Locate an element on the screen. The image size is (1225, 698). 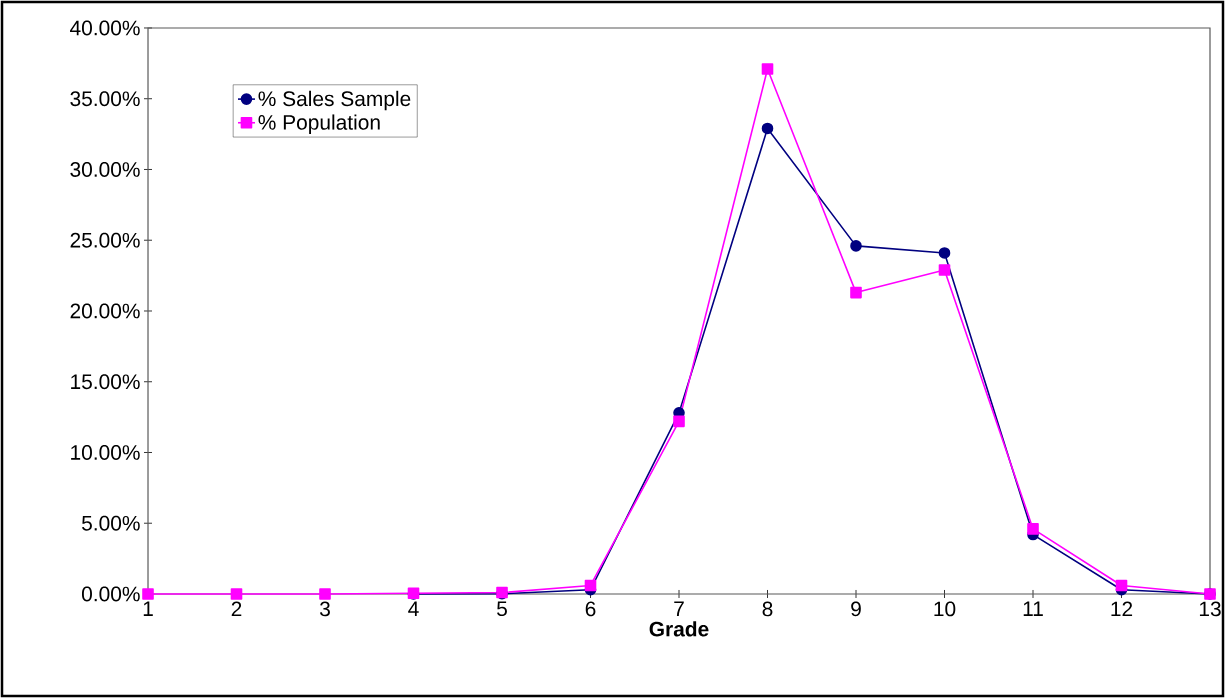
x-tick-label: 1 is located at coordinates (148, 608).